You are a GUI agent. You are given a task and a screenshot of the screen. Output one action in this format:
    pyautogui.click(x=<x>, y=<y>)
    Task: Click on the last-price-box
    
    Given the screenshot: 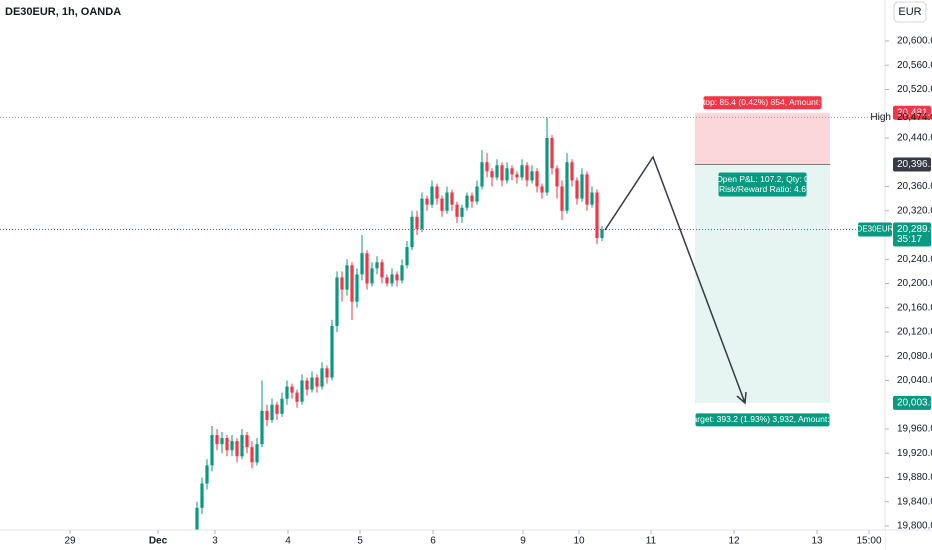 What is the action you would take?
    pyautogui.click(x=912, y=234)
    